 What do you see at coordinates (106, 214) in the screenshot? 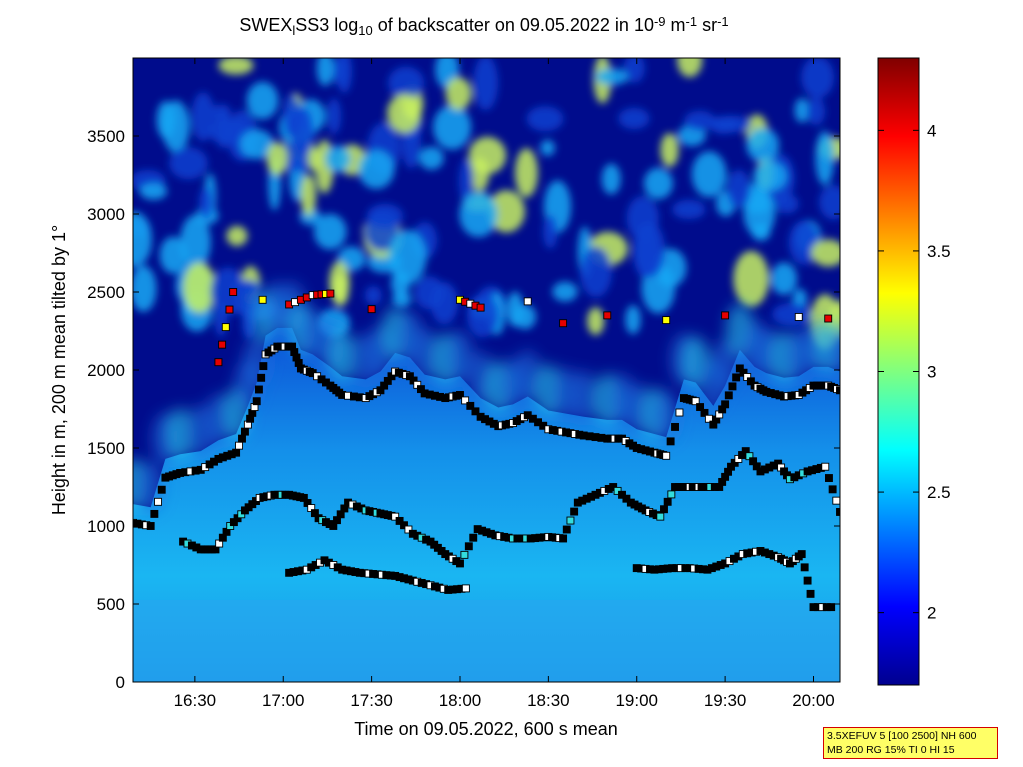
I see `y-tick-label: 3000` at bounding box center [106, 214].